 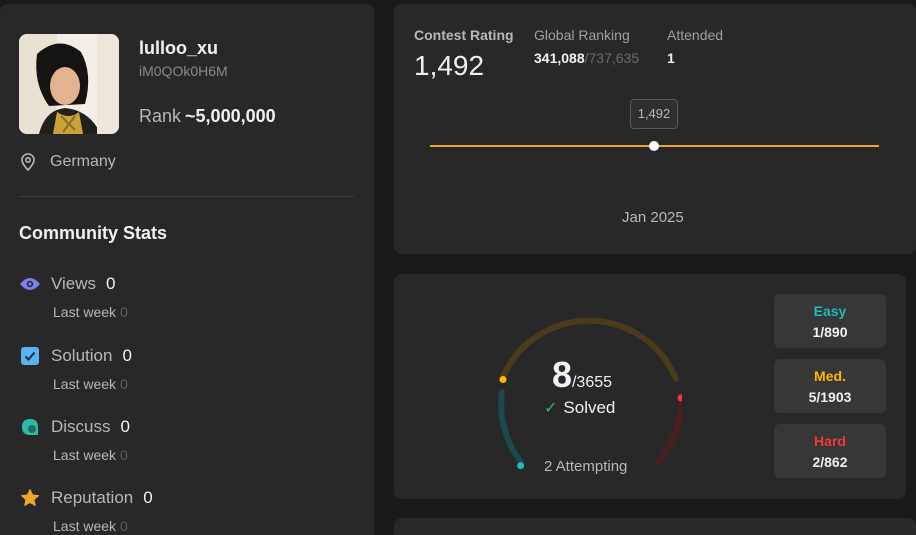 I want to click on rank: Rank ~5,000,000, so click(x=207, y=116).